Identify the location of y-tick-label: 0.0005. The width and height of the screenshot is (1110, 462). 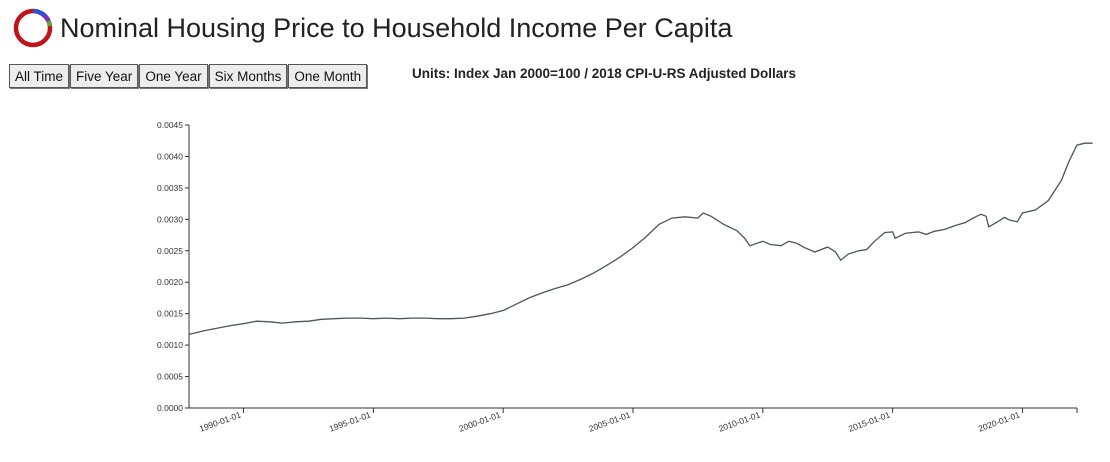
(170, 377).